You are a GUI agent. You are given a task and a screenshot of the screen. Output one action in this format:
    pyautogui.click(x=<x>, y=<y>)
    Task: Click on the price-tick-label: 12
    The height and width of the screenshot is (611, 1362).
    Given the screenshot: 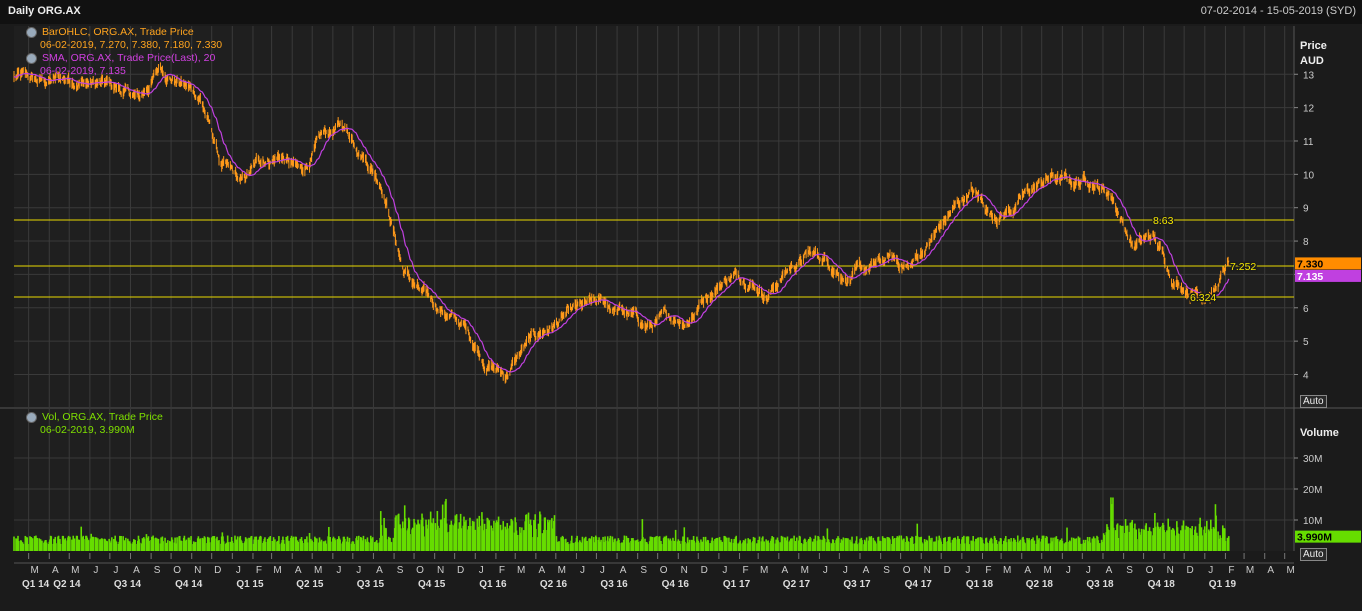 What is the action you would take?
    pyautogui.click(x=1309, y=109)
    